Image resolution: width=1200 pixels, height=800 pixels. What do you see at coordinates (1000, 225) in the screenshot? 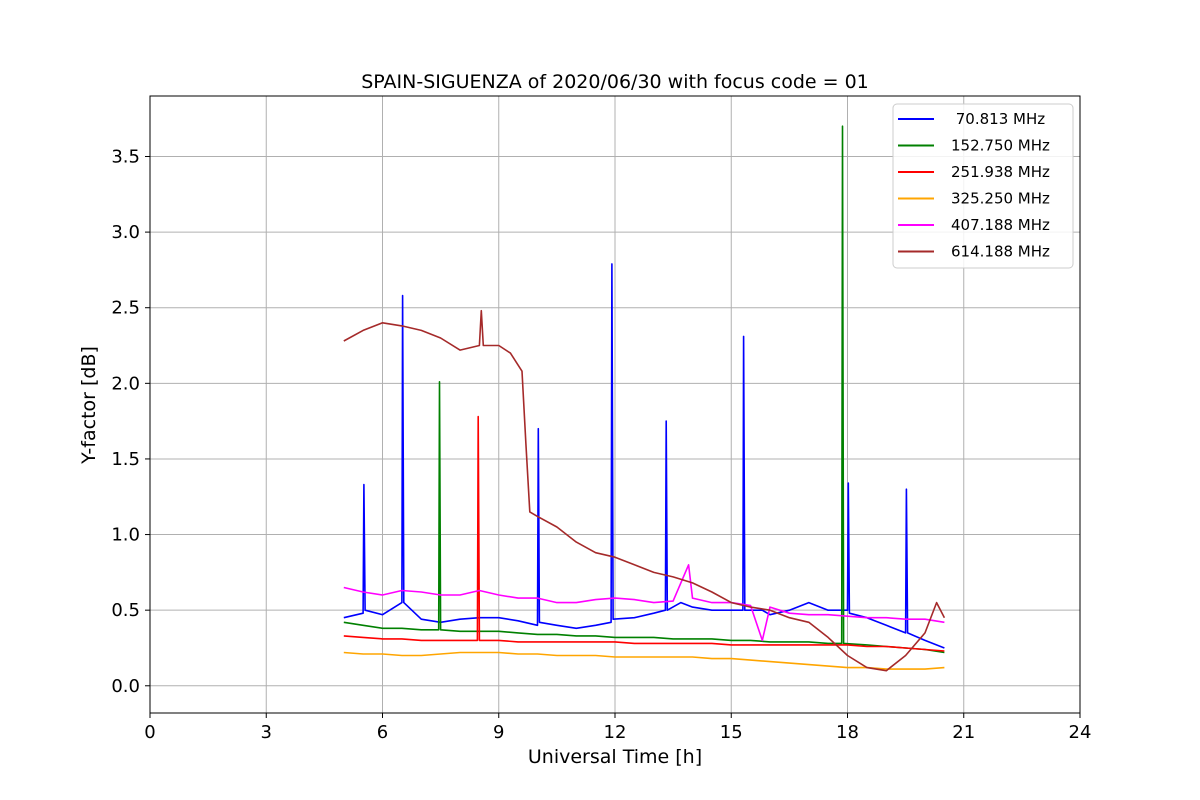
I see `legend-label-4: 407.188 MHz` at bounding box center [1000, 225].